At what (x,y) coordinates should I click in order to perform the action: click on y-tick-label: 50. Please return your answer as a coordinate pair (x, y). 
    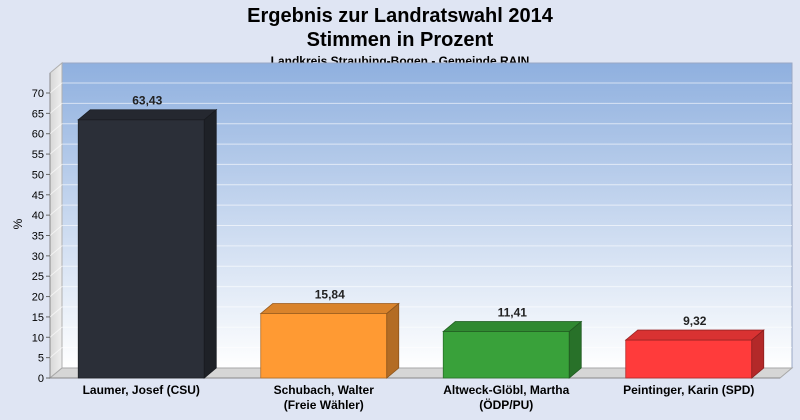
    Looking at the image, I should click on (38, 175).